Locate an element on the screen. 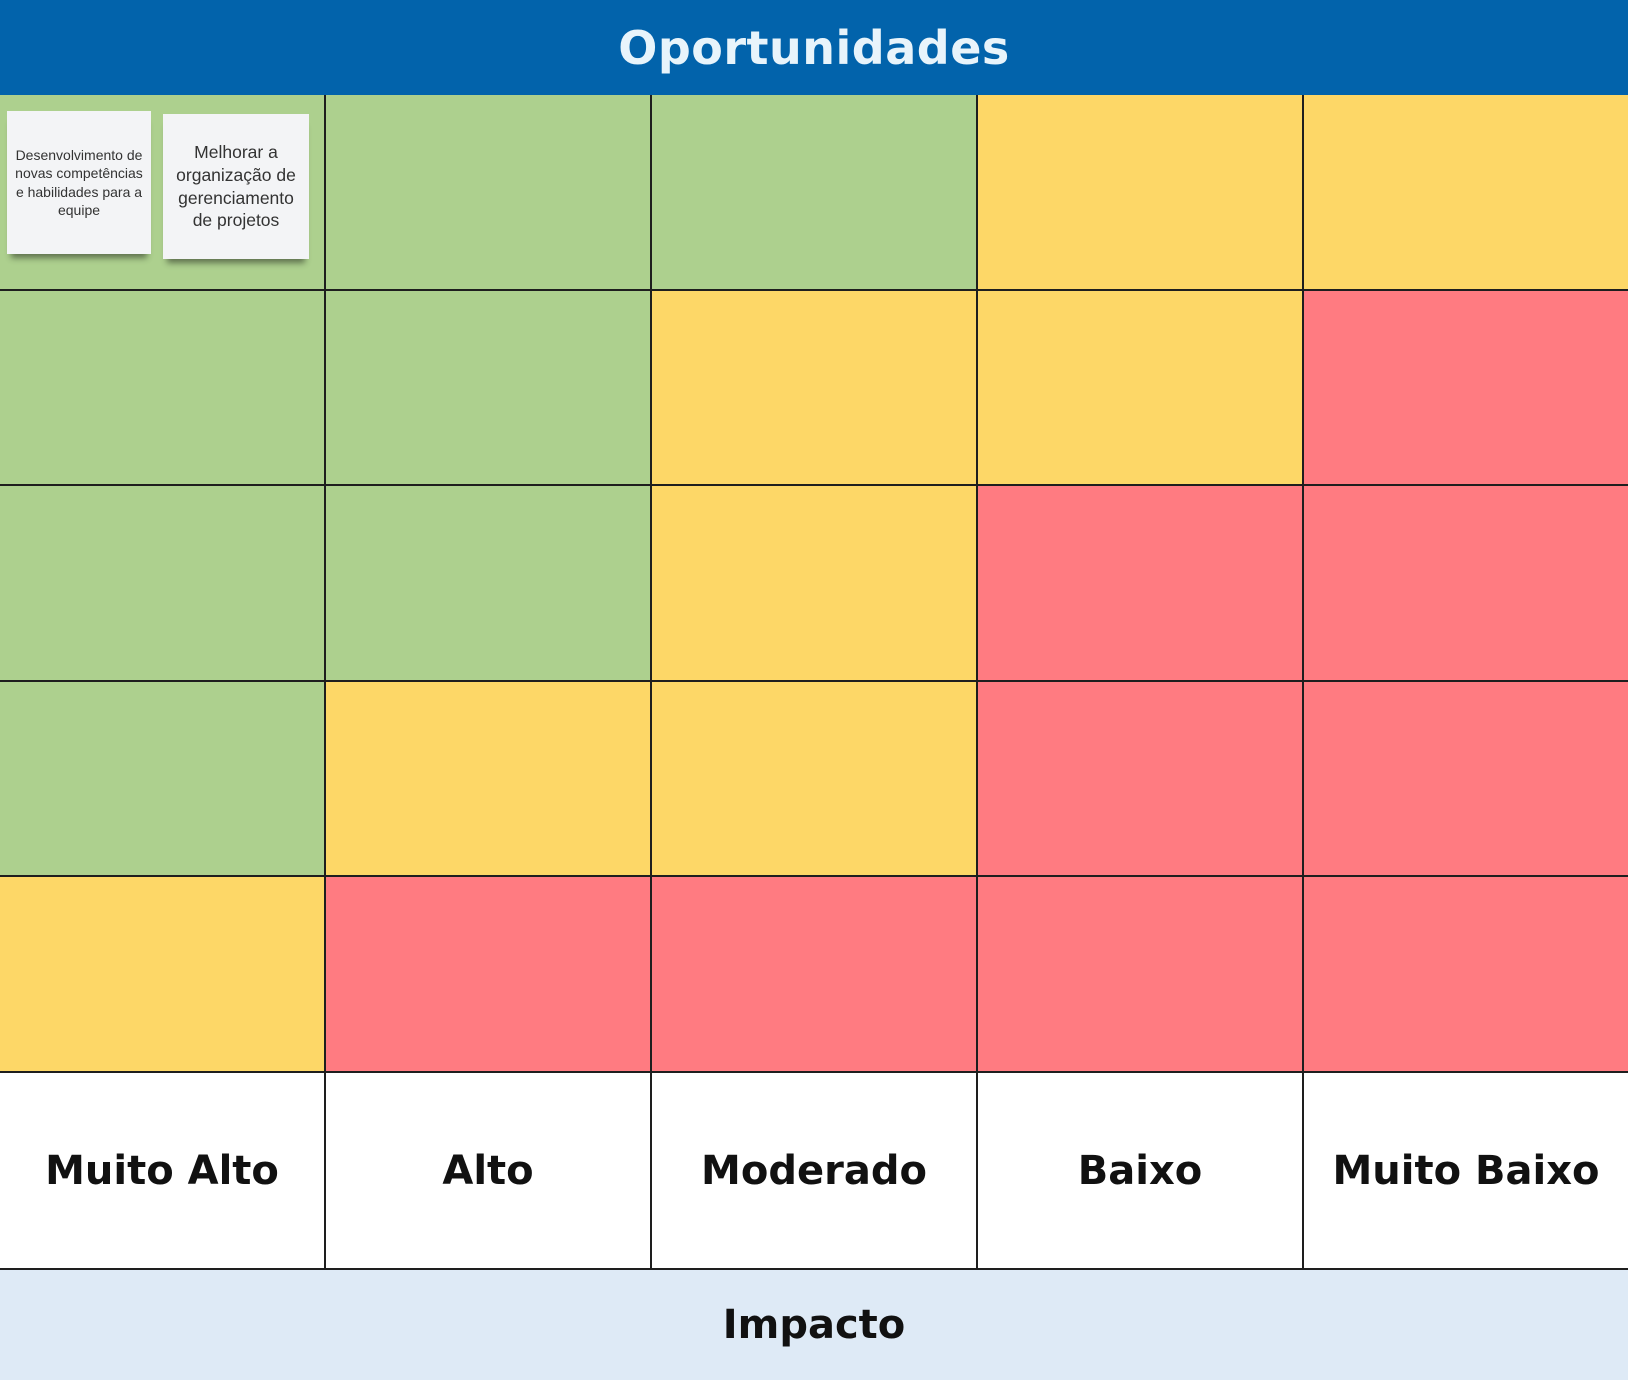 The height and width of the screenshot is (1380, 1629). matrix-cell-r5-c1-yellow is located at coordinates (163, 975).